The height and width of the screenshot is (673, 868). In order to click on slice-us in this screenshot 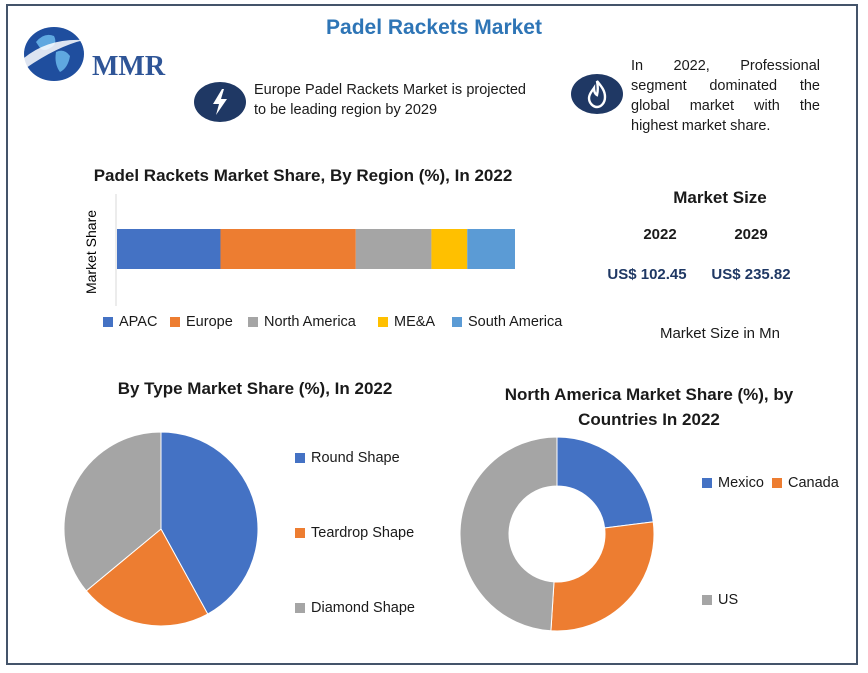, I will do `click(508, 534)`.